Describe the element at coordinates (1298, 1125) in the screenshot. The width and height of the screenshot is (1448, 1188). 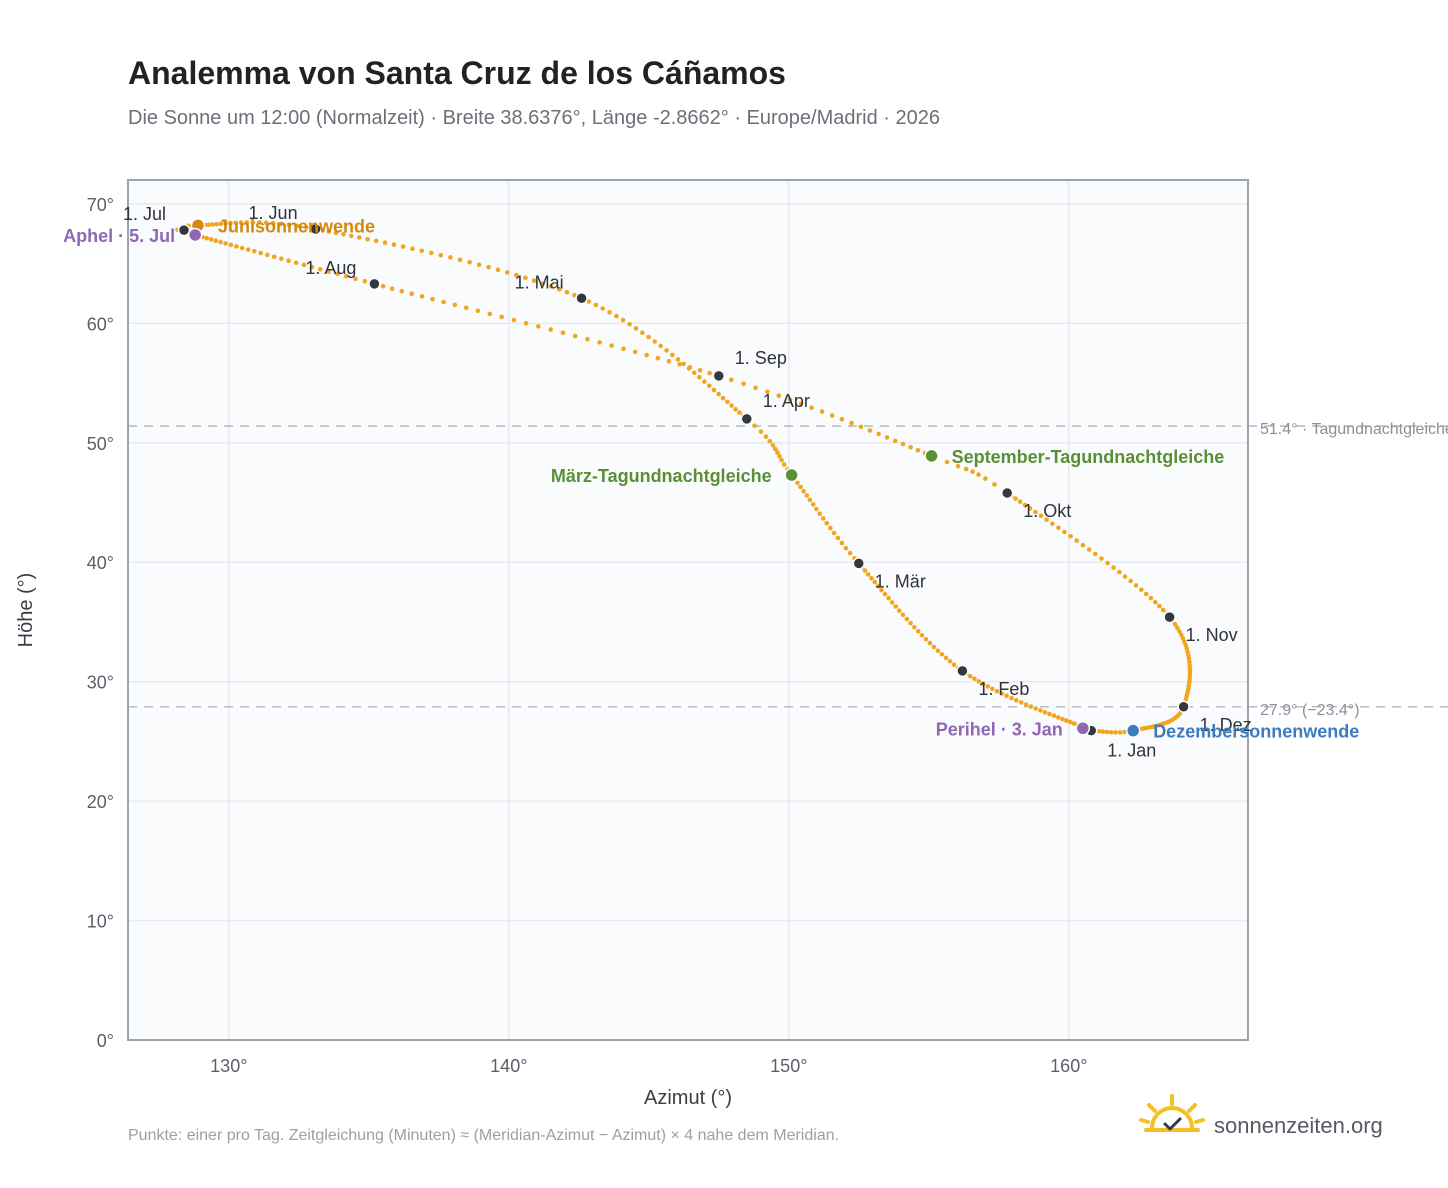
I see `brand-name: sonnenzeiten.org` at that location.